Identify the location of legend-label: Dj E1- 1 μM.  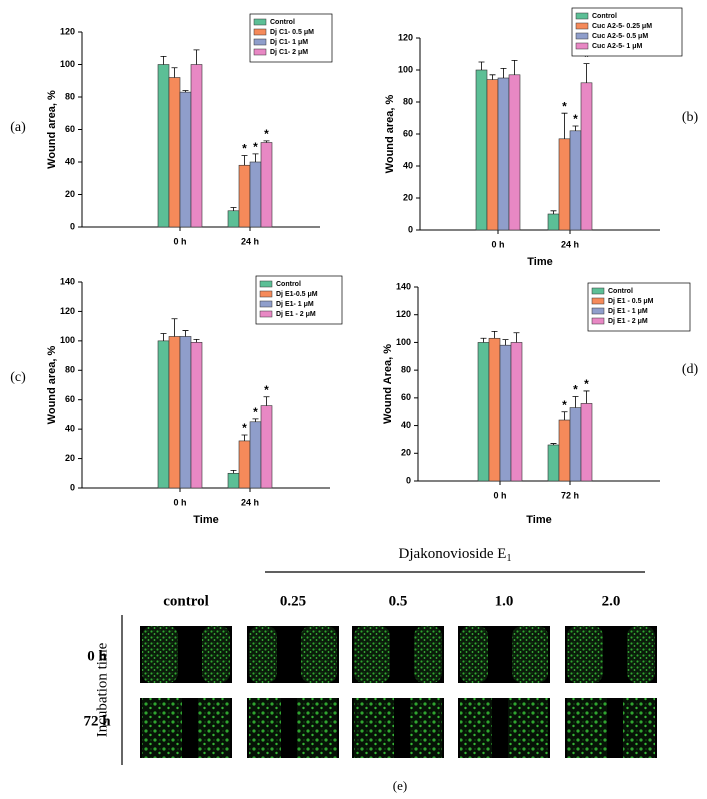
(295, 304).